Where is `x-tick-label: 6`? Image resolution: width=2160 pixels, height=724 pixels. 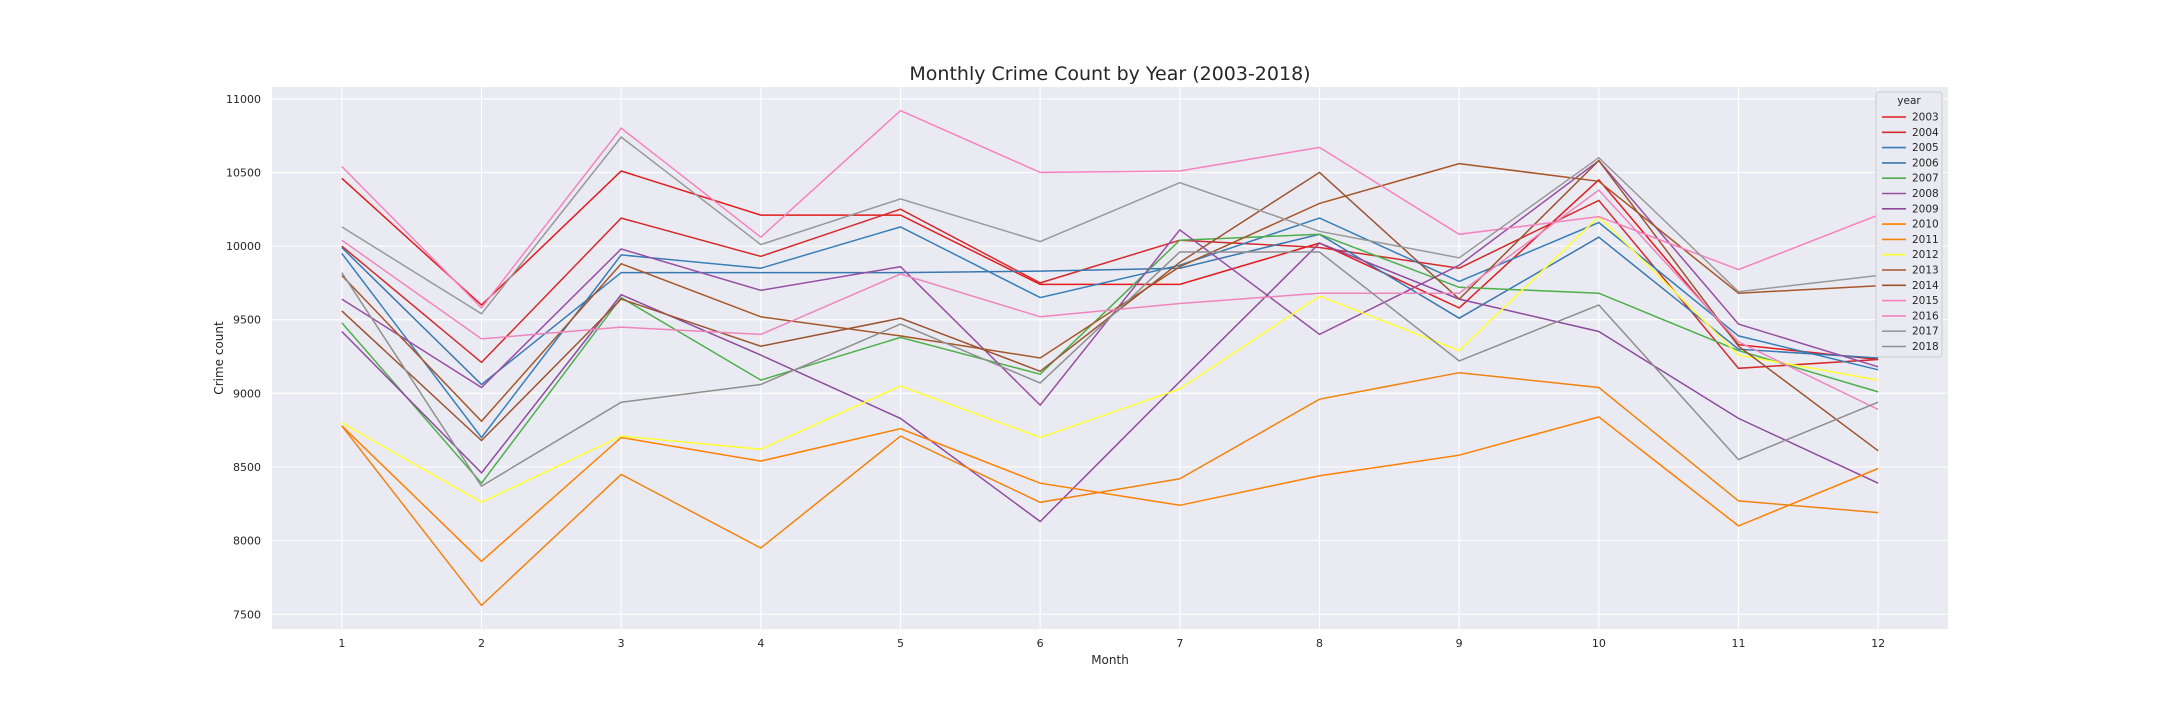 x-tick-label: 6 is located at coordinates (1040, 643).